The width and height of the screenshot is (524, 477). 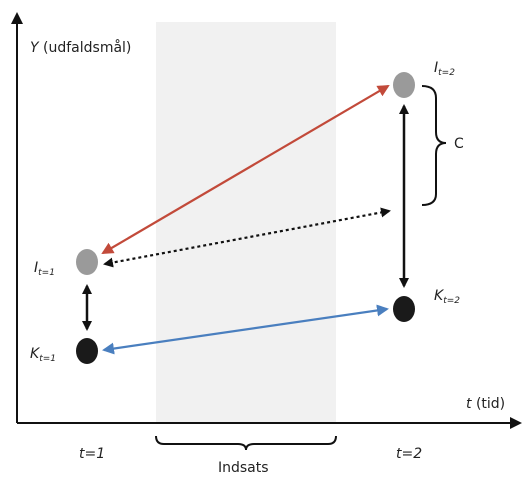 I want to click on intervention-label: Indsats, so click(x=243, y=468).